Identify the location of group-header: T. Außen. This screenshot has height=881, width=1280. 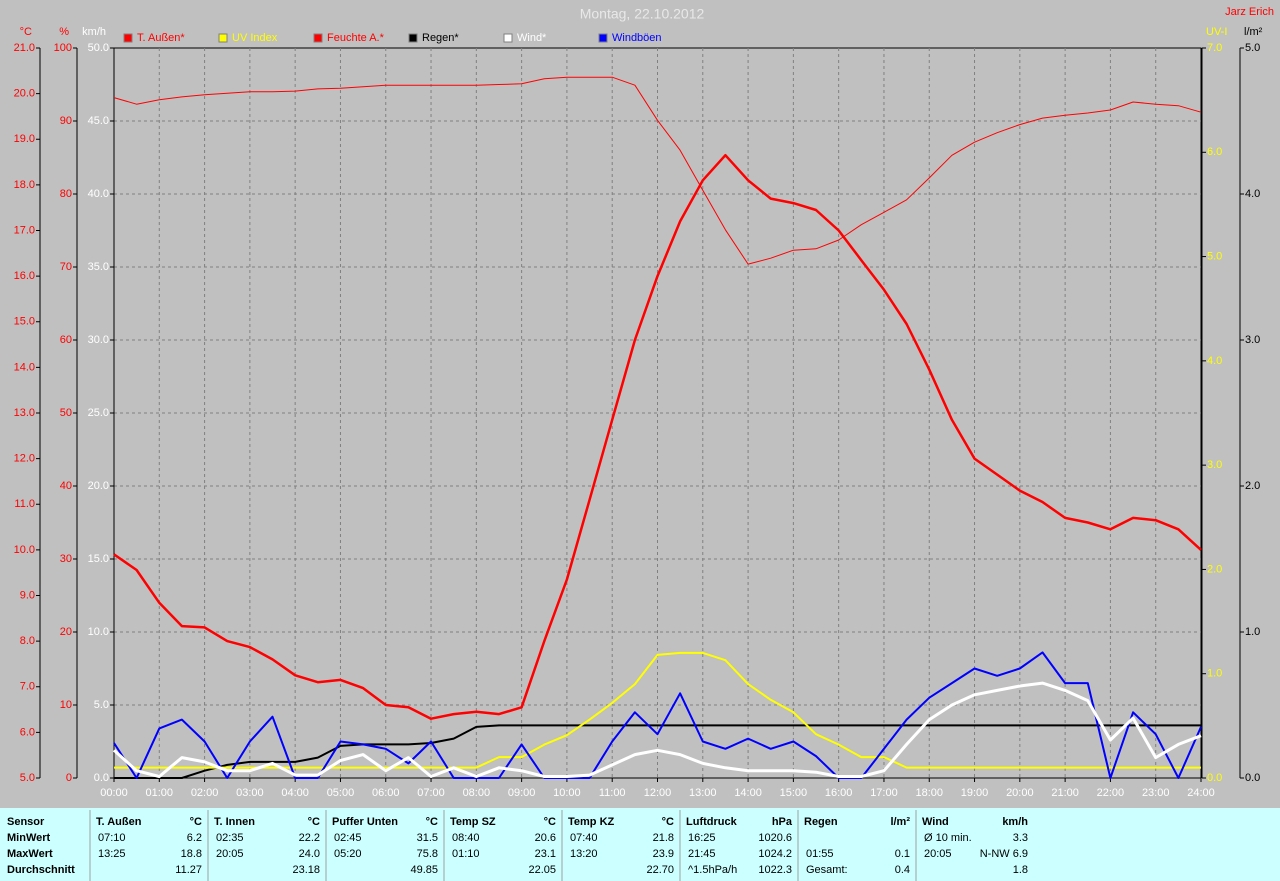
(119, 822).